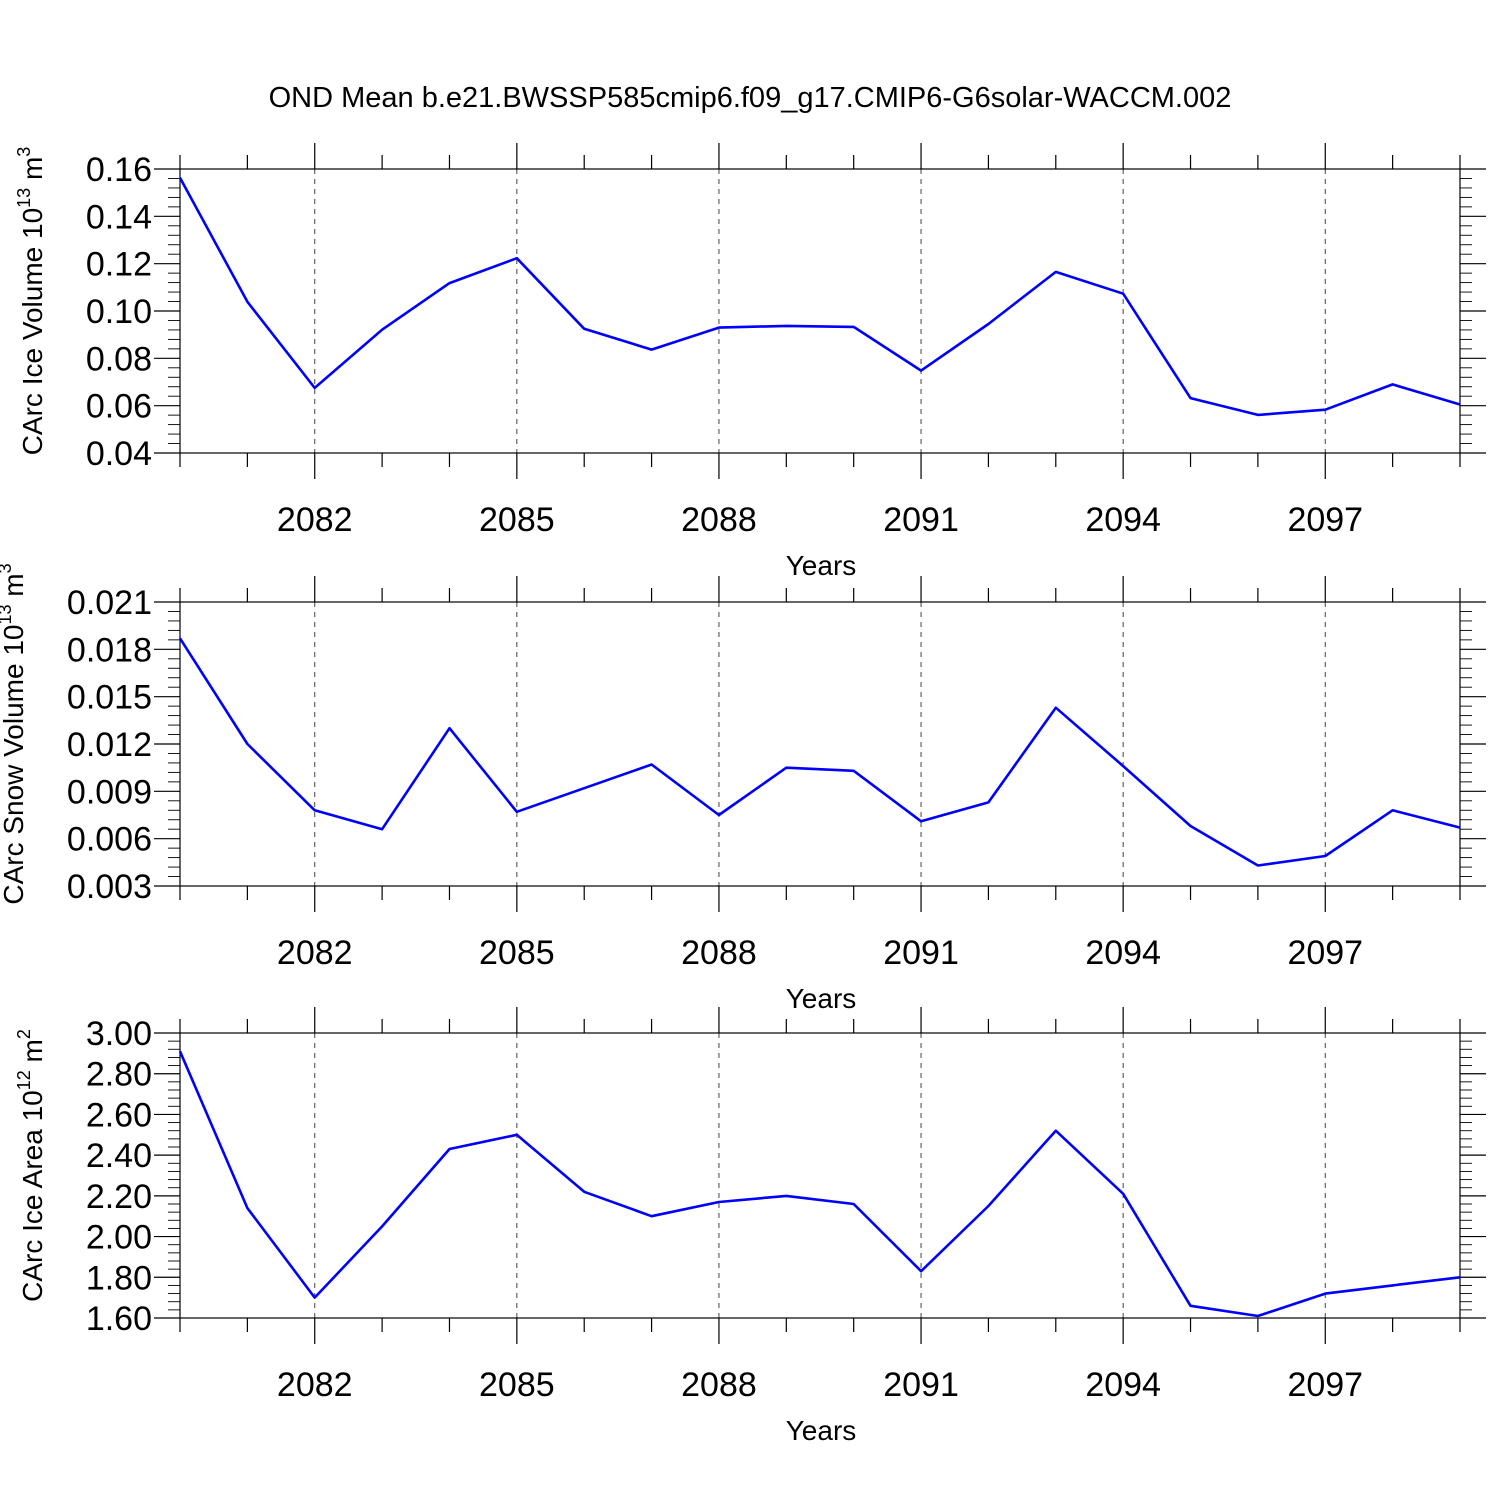 This screenshot has width=1500, height=1500. What do you see at coordinates (119, 217) in the screenshot?
I see `y-tick-label: 0.14` at bounding box center [119, 217].